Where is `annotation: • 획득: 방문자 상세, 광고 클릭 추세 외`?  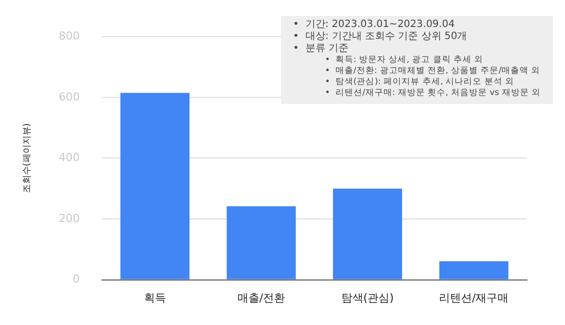
annotation: • 획득: 방문자 상세, 광고 클릭 추세 외 is located at coordinates (404, 60).